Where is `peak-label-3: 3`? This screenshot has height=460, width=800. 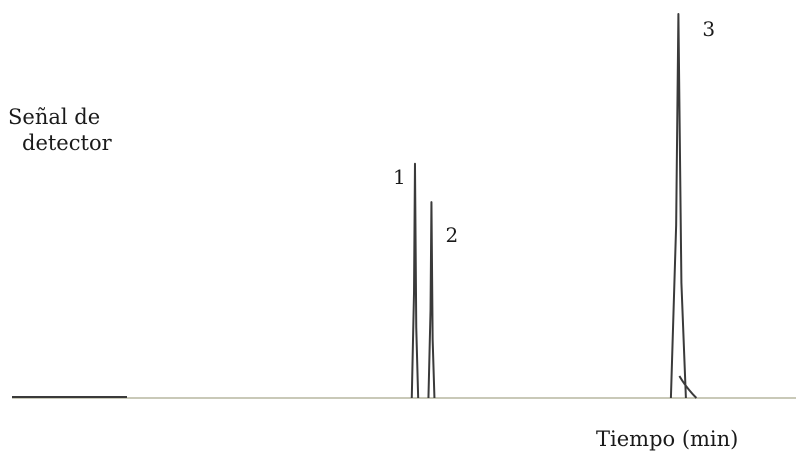
peak-label-3: 3 is located at coordinates (708, 29).